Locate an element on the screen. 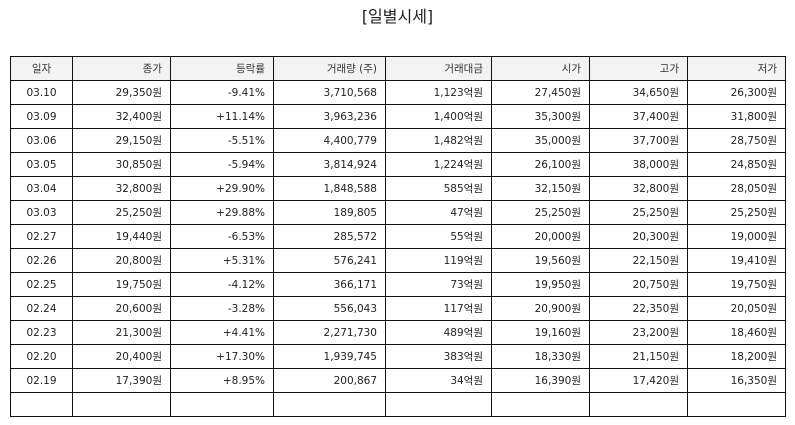 The image size is (795, 425). cell-high is located at coordinates (638, 404).